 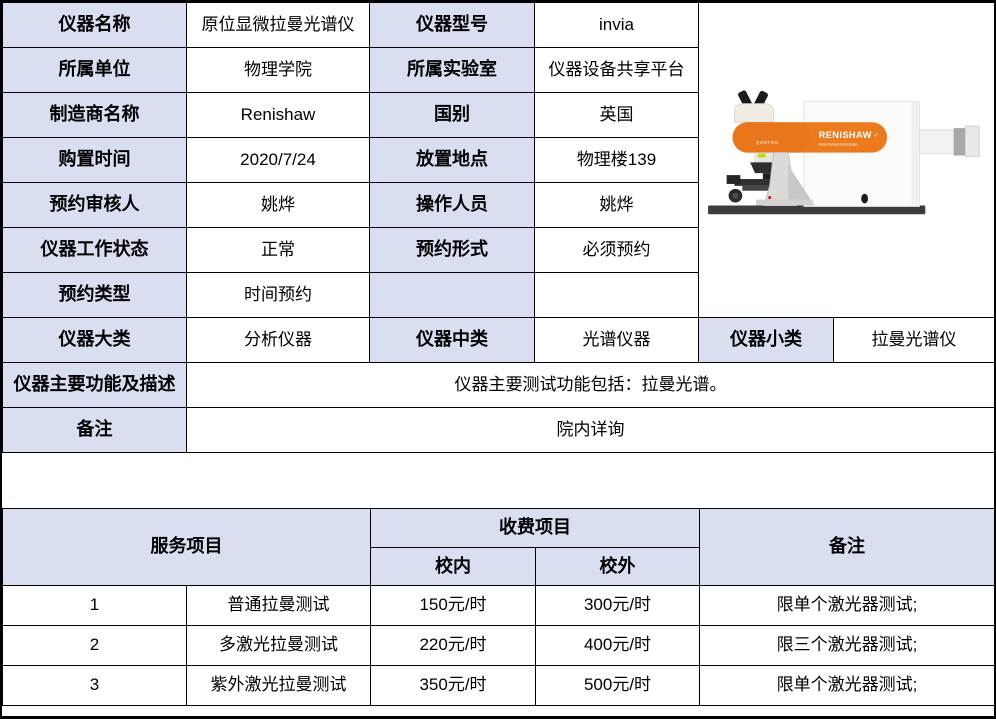 I want to click on table-subheader-row: 校内 校外, so click(x=499, y=566).